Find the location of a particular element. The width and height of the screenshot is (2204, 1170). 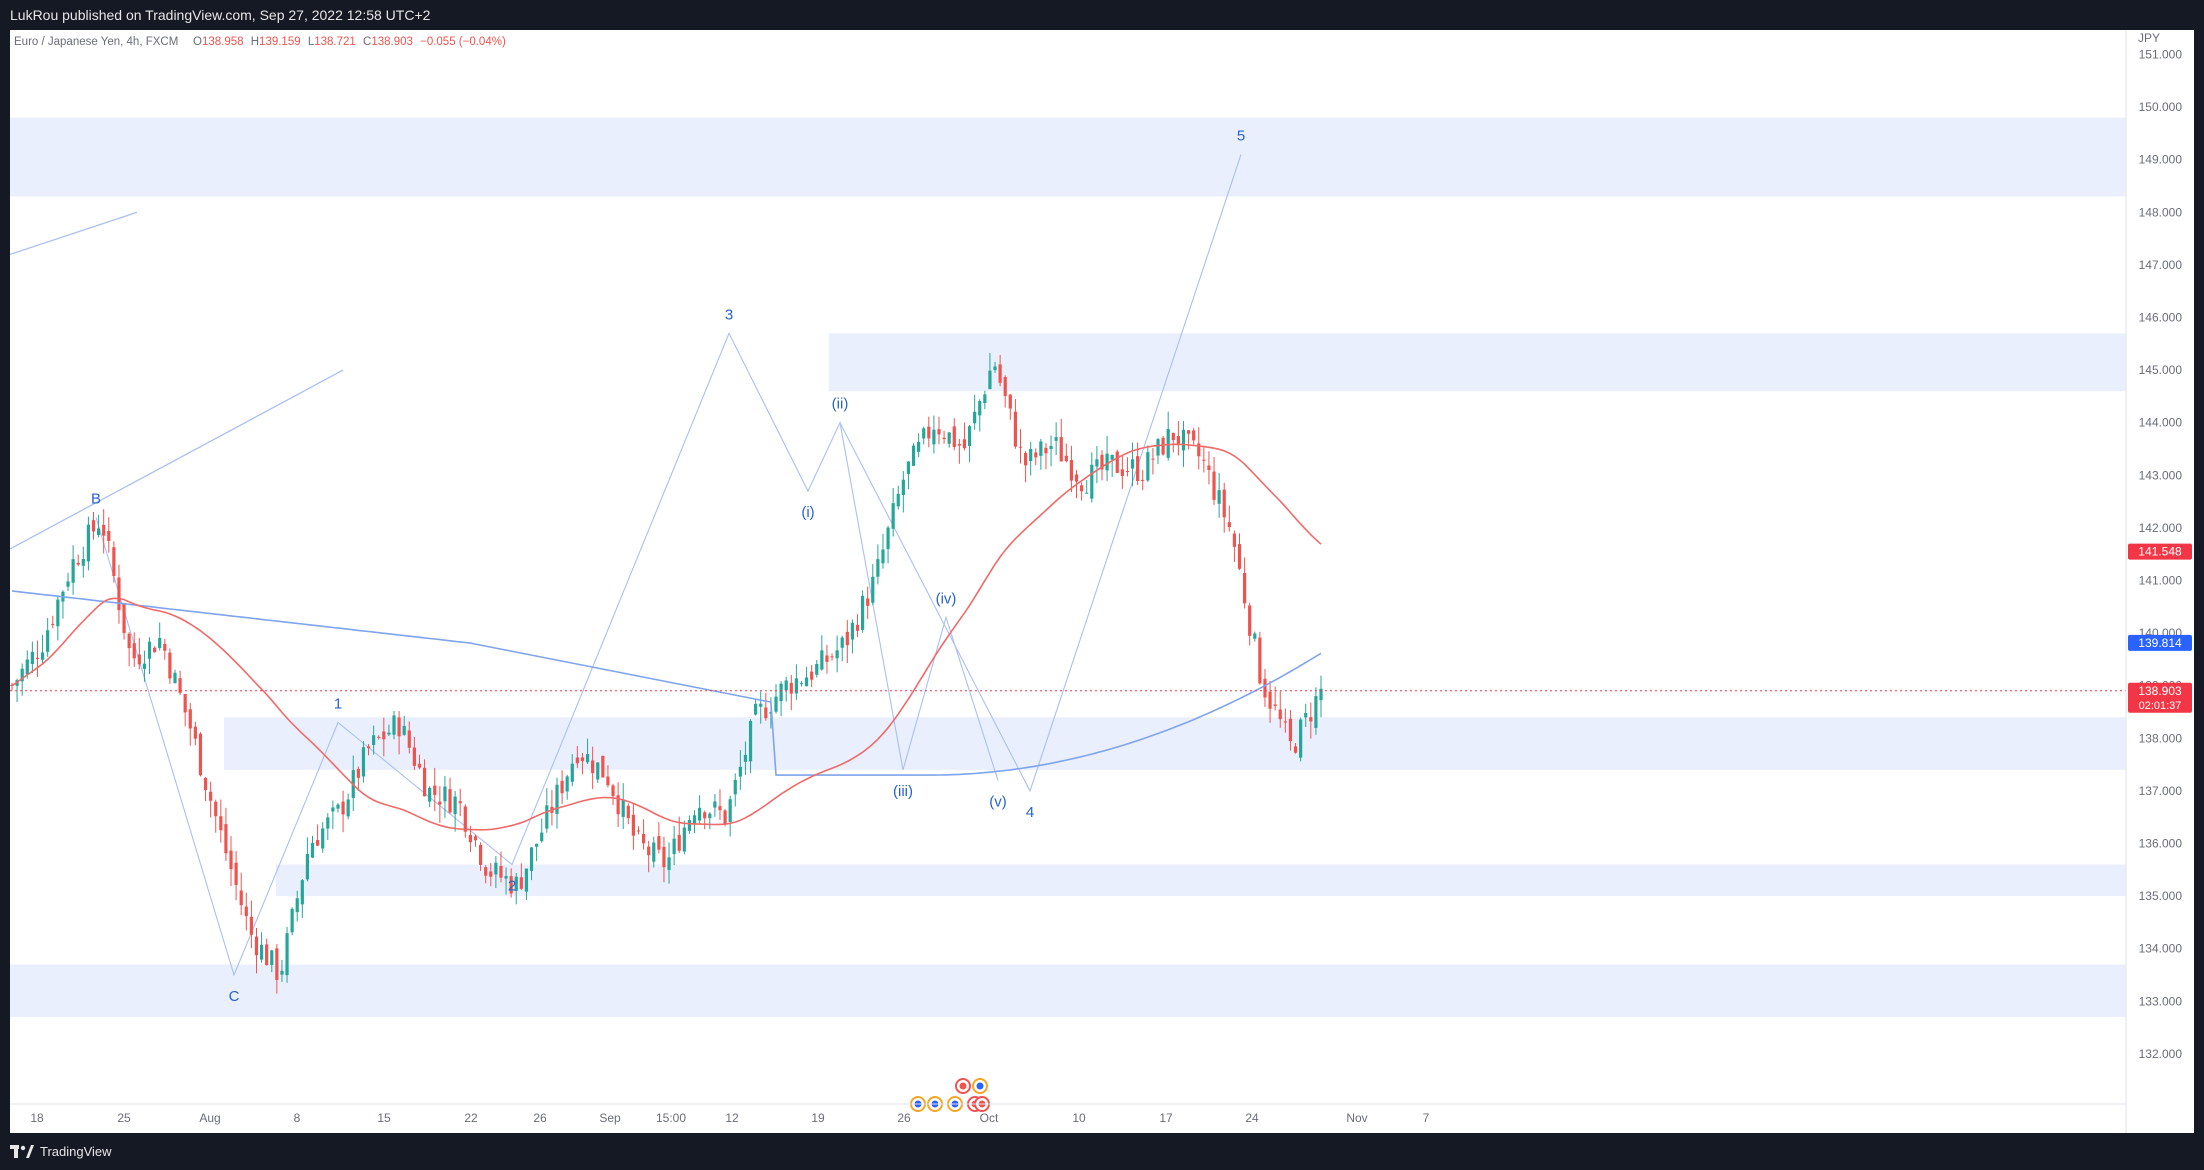

time-tick: 15:00 is located at coordinates (671, 1118).